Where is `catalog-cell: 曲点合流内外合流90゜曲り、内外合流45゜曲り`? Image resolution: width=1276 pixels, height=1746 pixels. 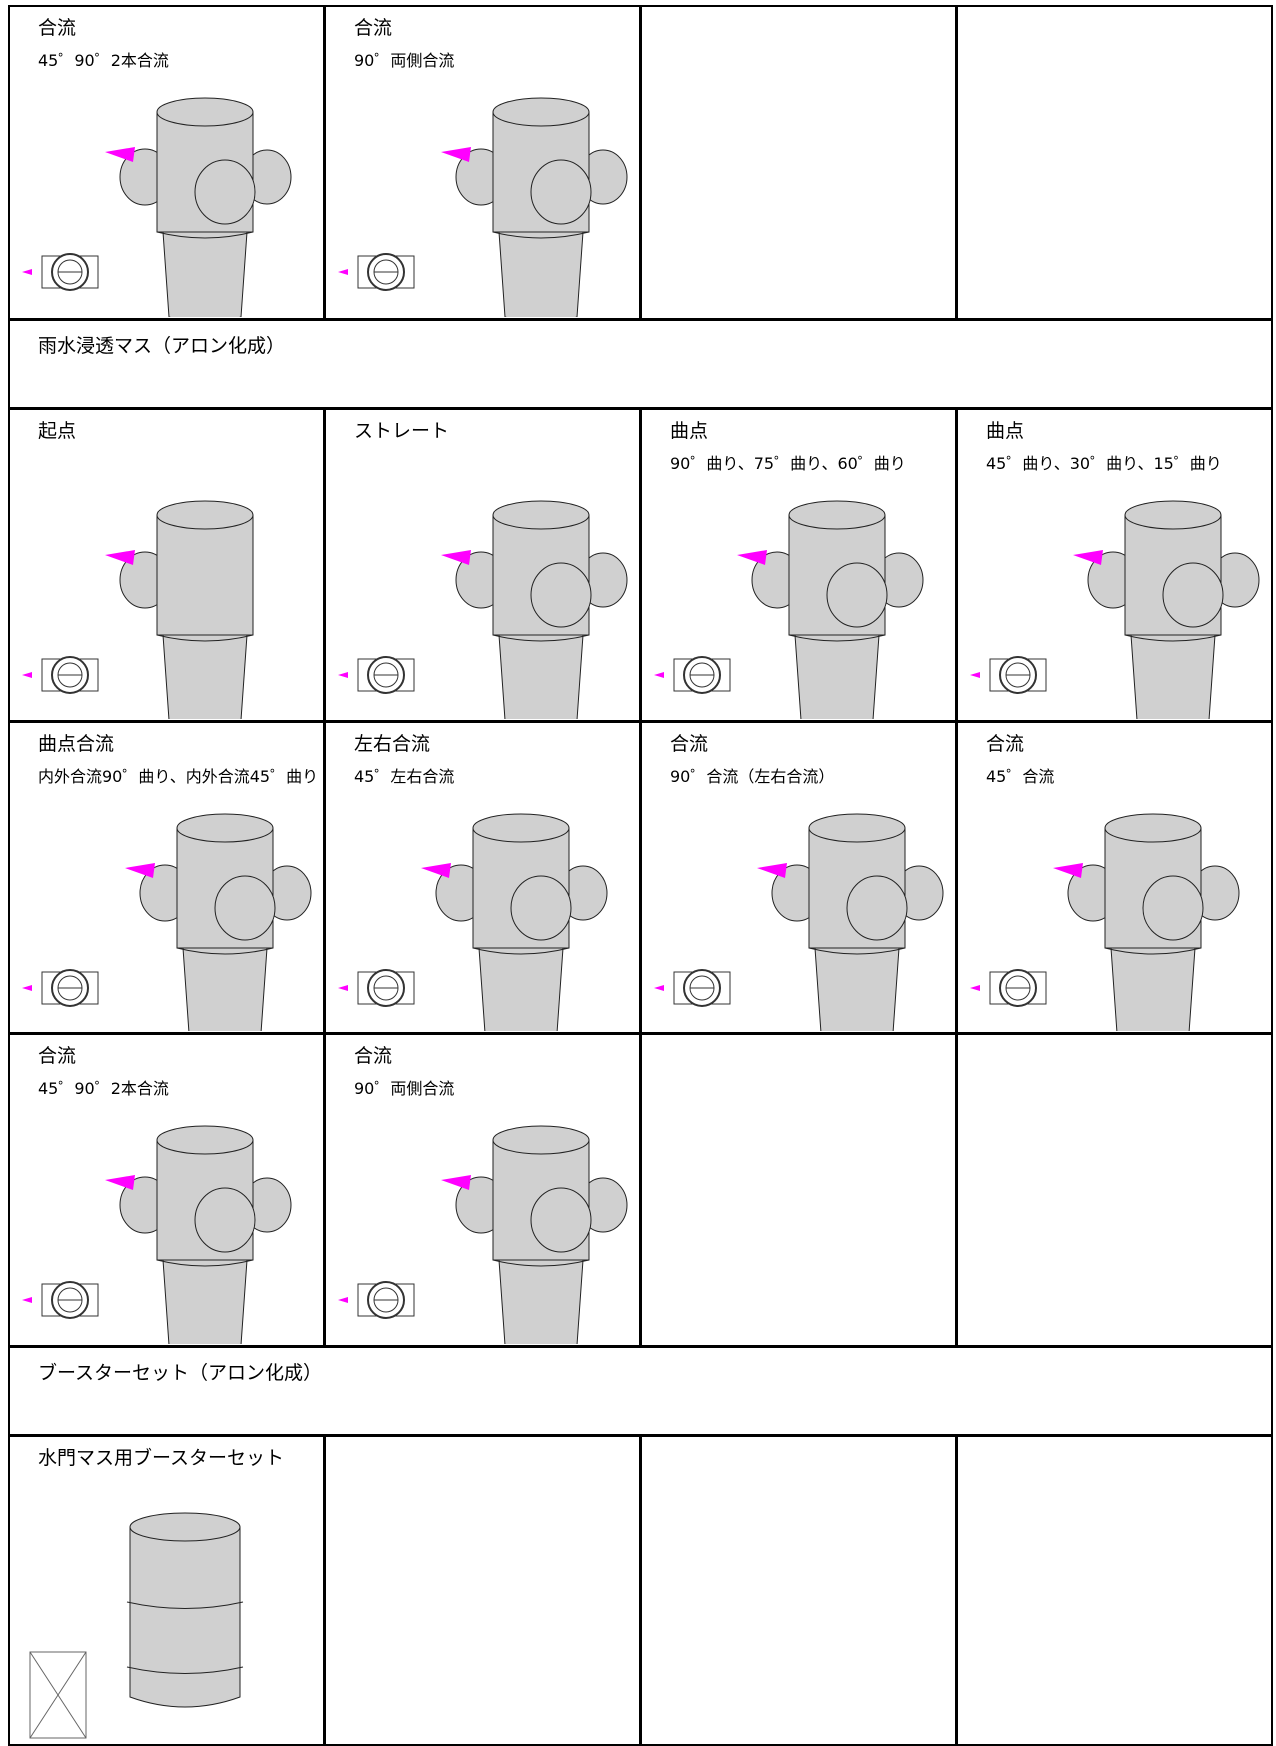
catalog-cell: 曲点合流内外合流90゜曲り、内外合流45゜曲り is located at coordinates (166, 877).